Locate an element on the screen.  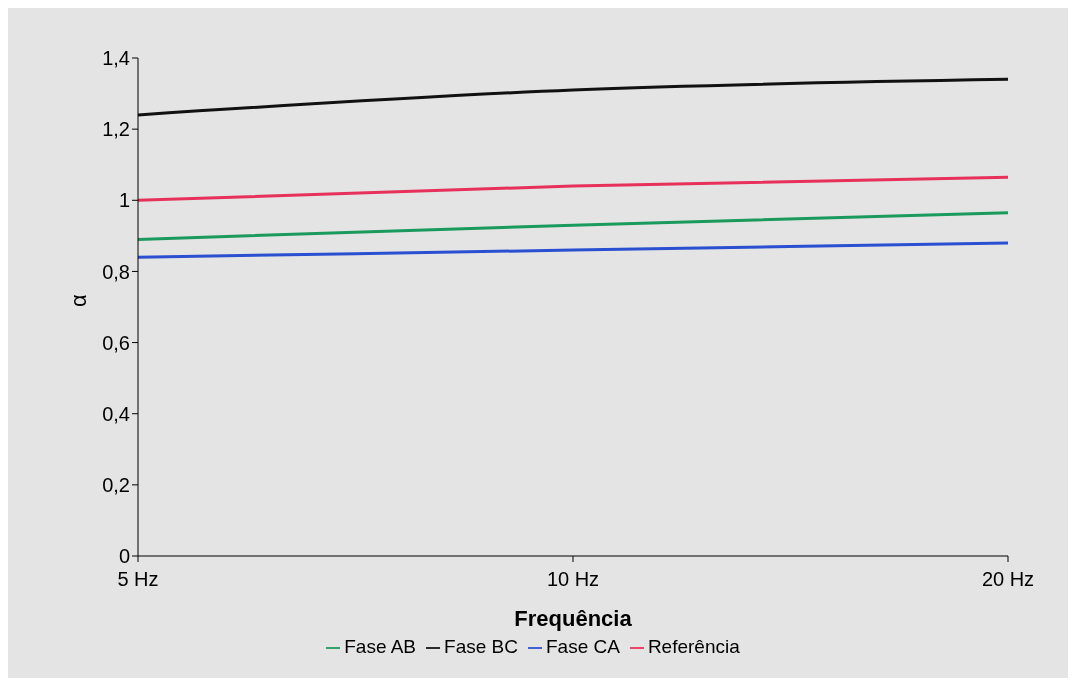
y-tick-label: 1,2 is located at coordinates (116, 129).